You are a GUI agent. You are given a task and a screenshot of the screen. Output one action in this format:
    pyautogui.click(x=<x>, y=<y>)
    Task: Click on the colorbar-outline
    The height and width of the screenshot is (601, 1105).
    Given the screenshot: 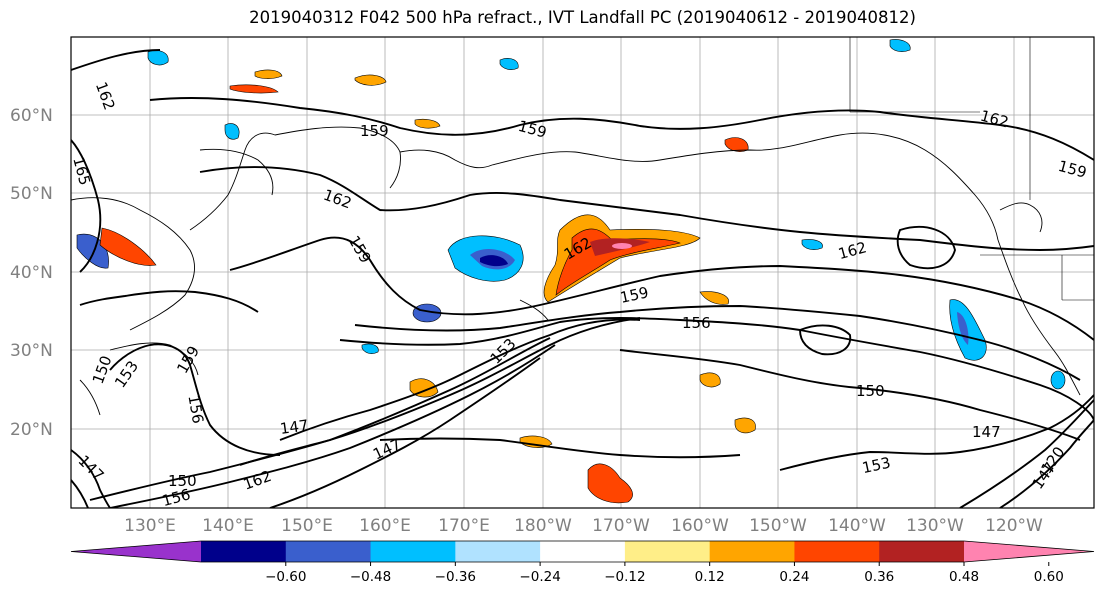 What is the action you would take?
    pyautogui.click(x=582, y=551)
    